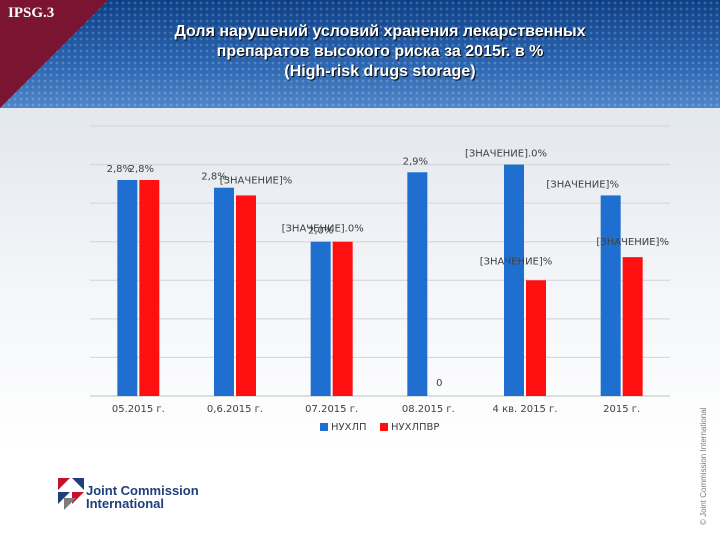 This screenshot has width=720, height=540. I want to click on title-line-2: препаратов высокого риска за 2015г. в %, so click(380, 51).